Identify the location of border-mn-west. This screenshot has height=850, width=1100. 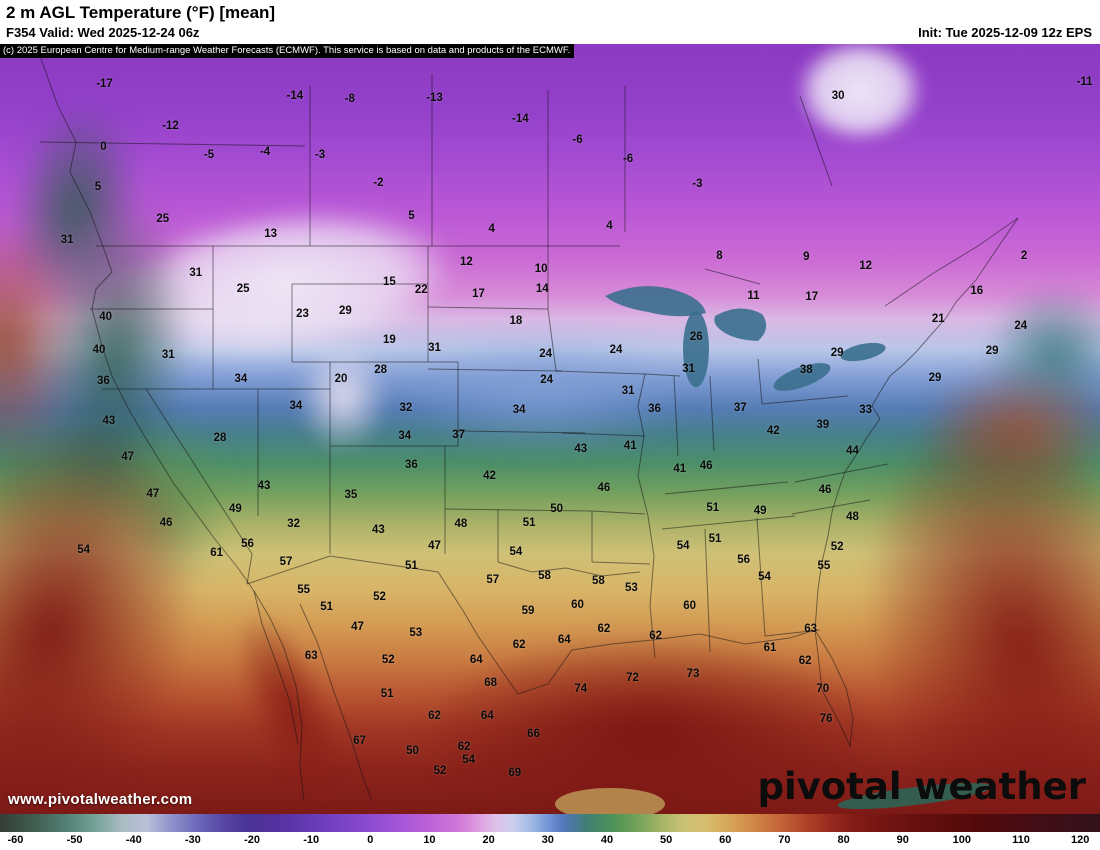
(552, 309).